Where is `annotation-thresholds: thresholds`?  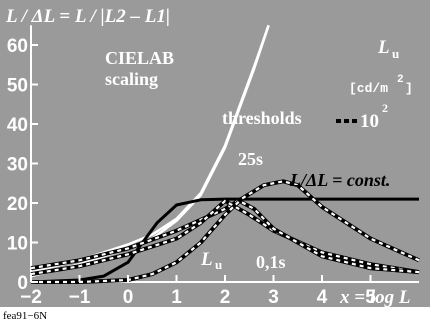
annotation-thresholds: thresholds is located at coordinates (262, 118).